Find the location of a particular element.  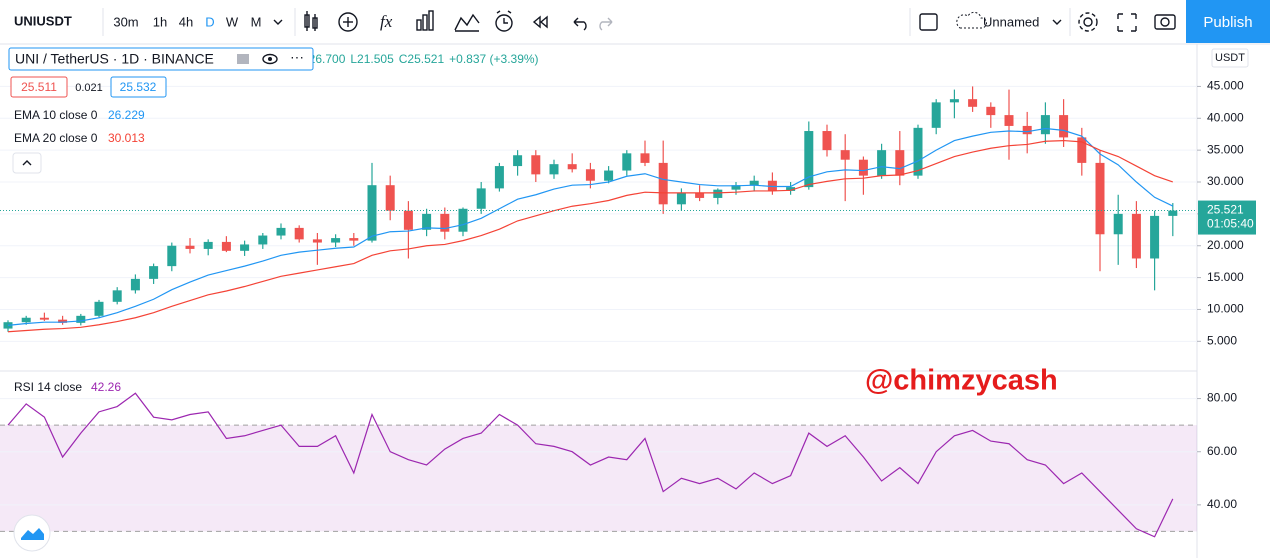

fullscreen-layout-icon is located at coordinates (928, 22).